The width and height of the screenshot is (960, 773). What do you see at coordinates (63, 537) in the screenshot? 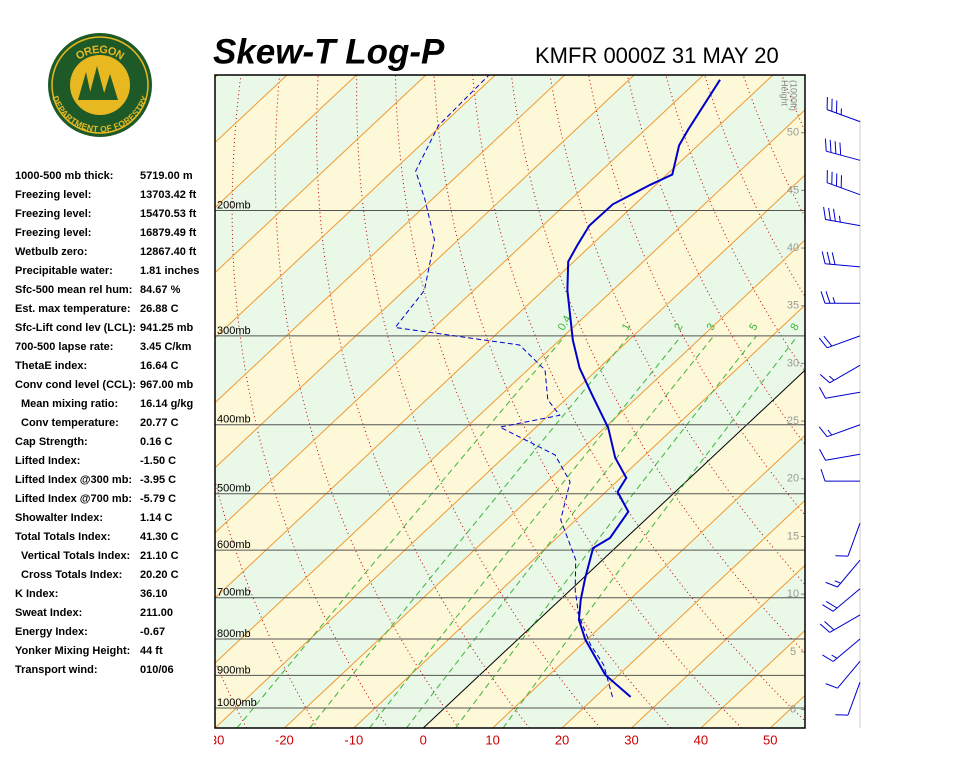
I see `stat-label: Total Totals Index:` at bounding box center [63, 537].